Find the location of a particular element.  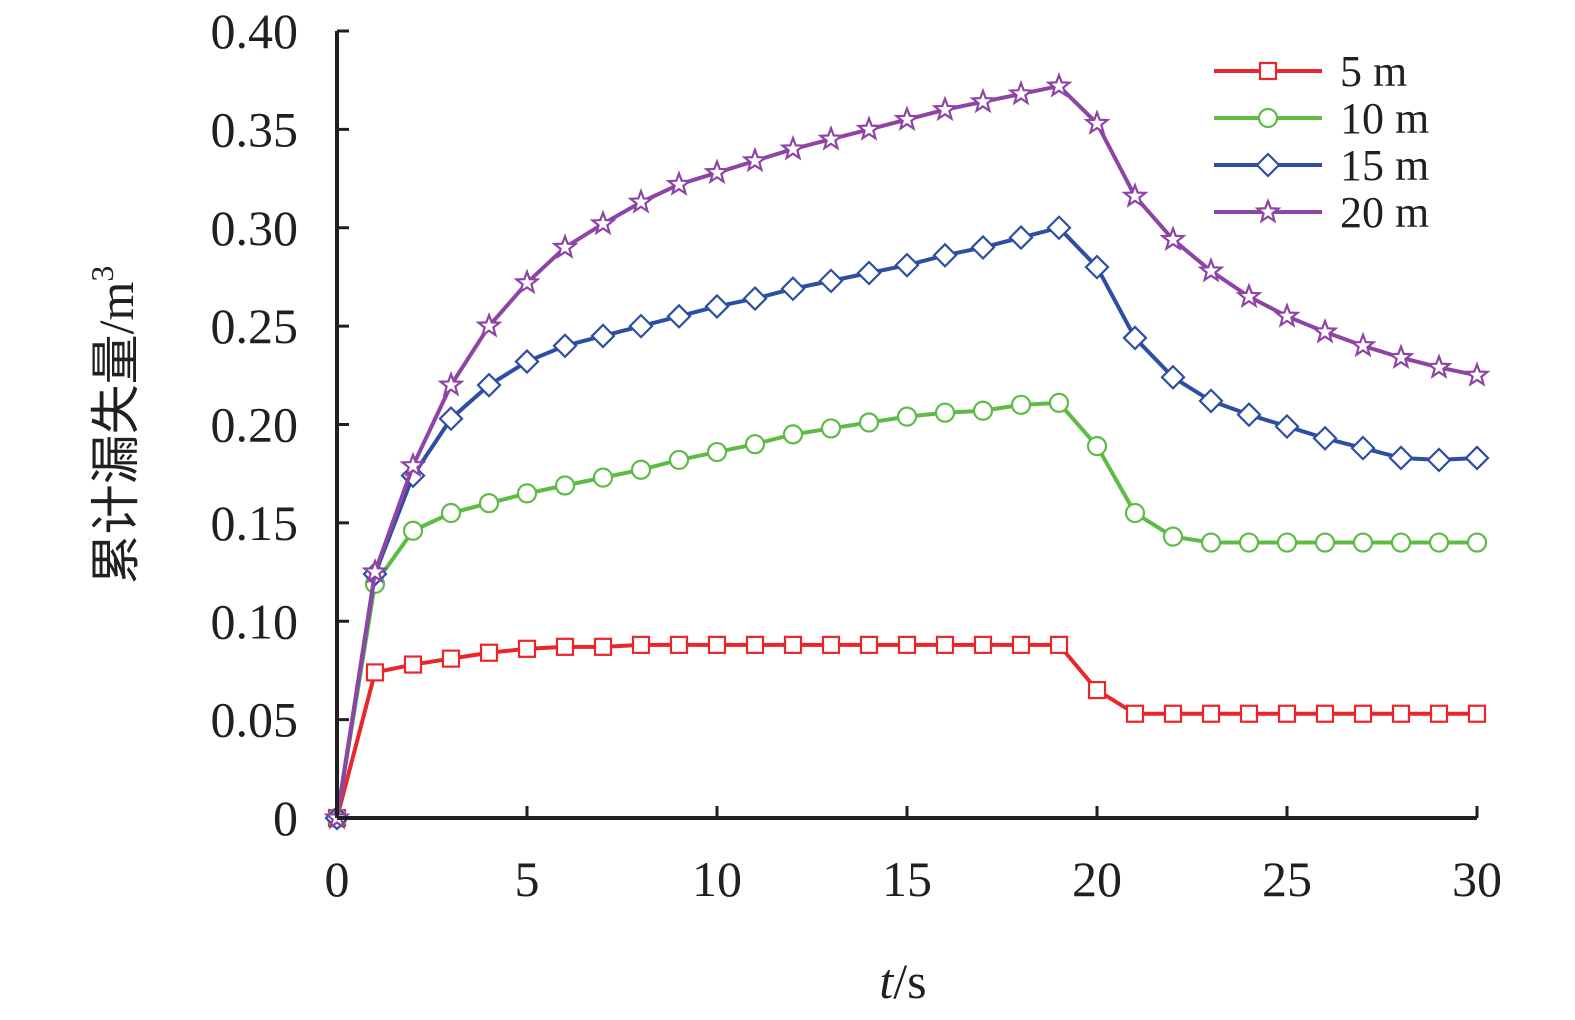

legend: 5 m10 m15 m20 m is located at coordinates (1321, 142).